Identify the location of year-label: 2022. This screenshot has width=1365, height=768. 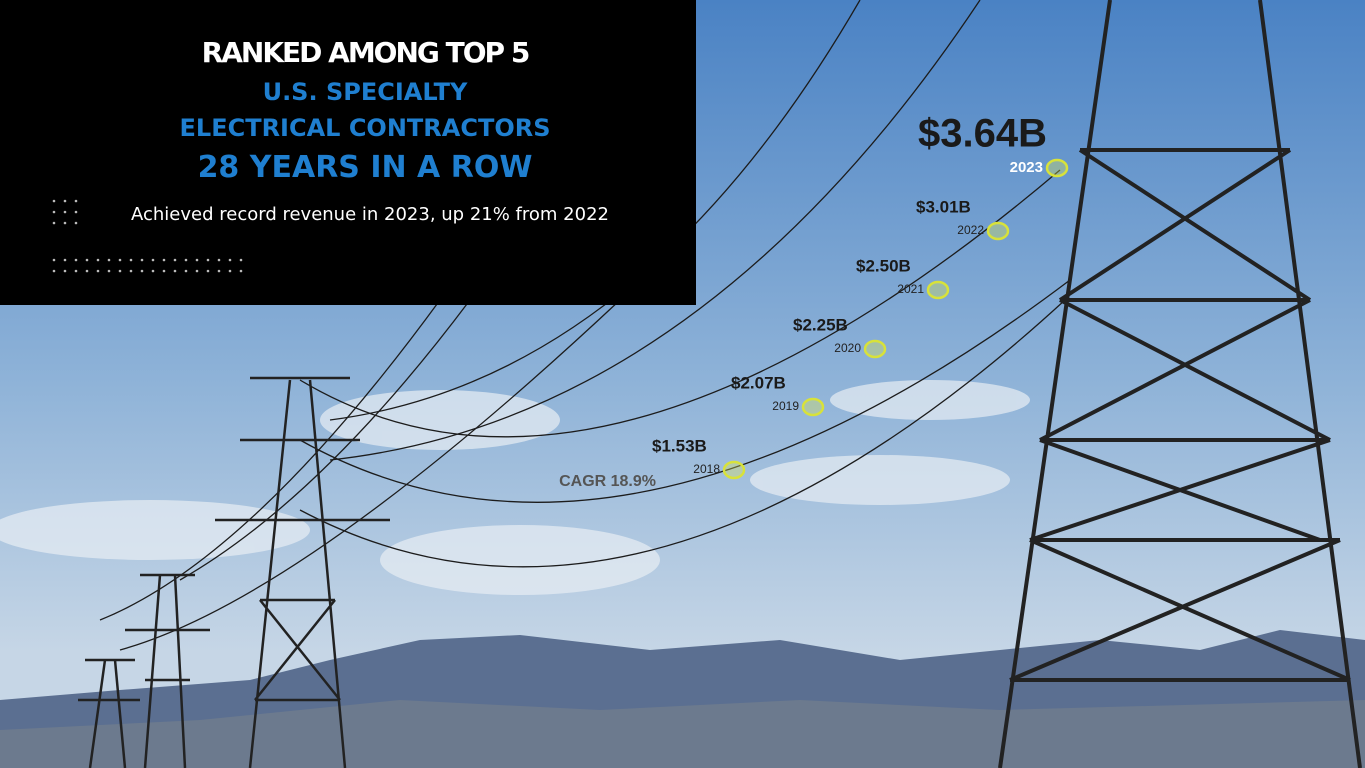
(970, 230).